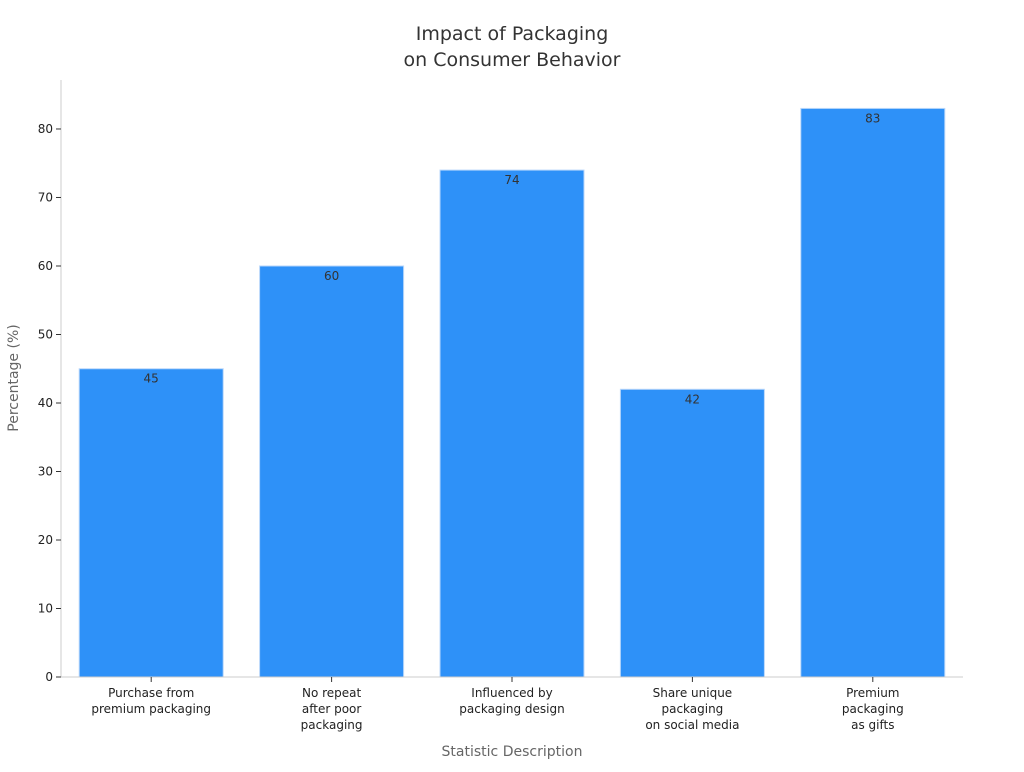 This screenshot has height=772, width=1024. What do you see at coordinates (511, 180) in the screenshot?
I see `data-label-3: 74` at bounding box center [511, 180].